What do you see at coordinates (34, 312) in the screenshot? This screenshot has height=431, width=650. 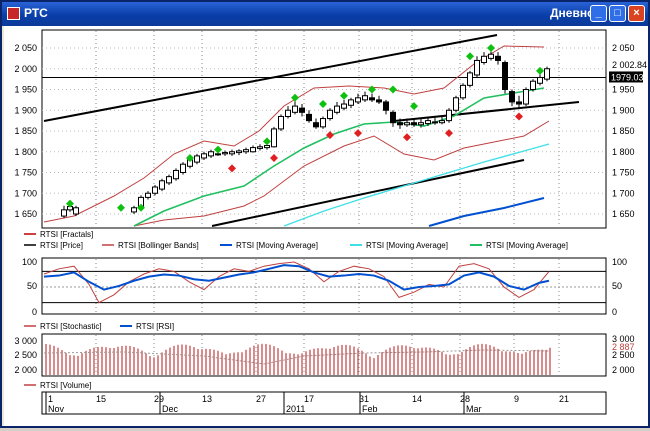 I see `osc-tick-0: 0` at bounding box center [34, 312].